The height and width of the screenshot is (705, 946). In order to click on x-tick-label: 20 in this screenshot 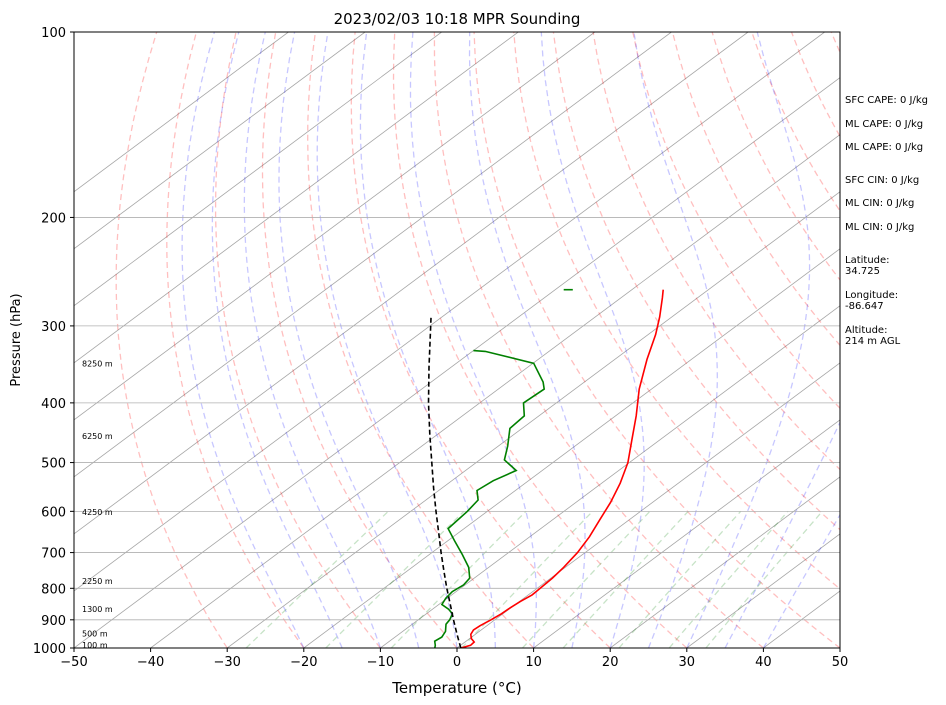, I will do `click(610, 662)`.